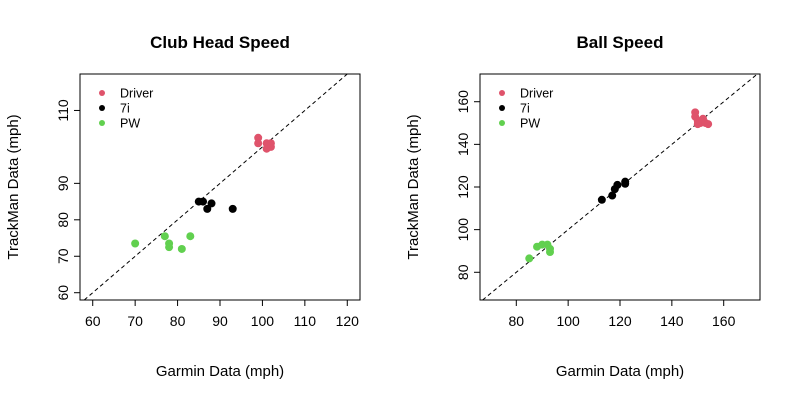 The height and width of the screenshot is (400, 800). Describe the element at coordinates (463, 144) in the screenshot. I see `y-tick-label: 140` at that location.